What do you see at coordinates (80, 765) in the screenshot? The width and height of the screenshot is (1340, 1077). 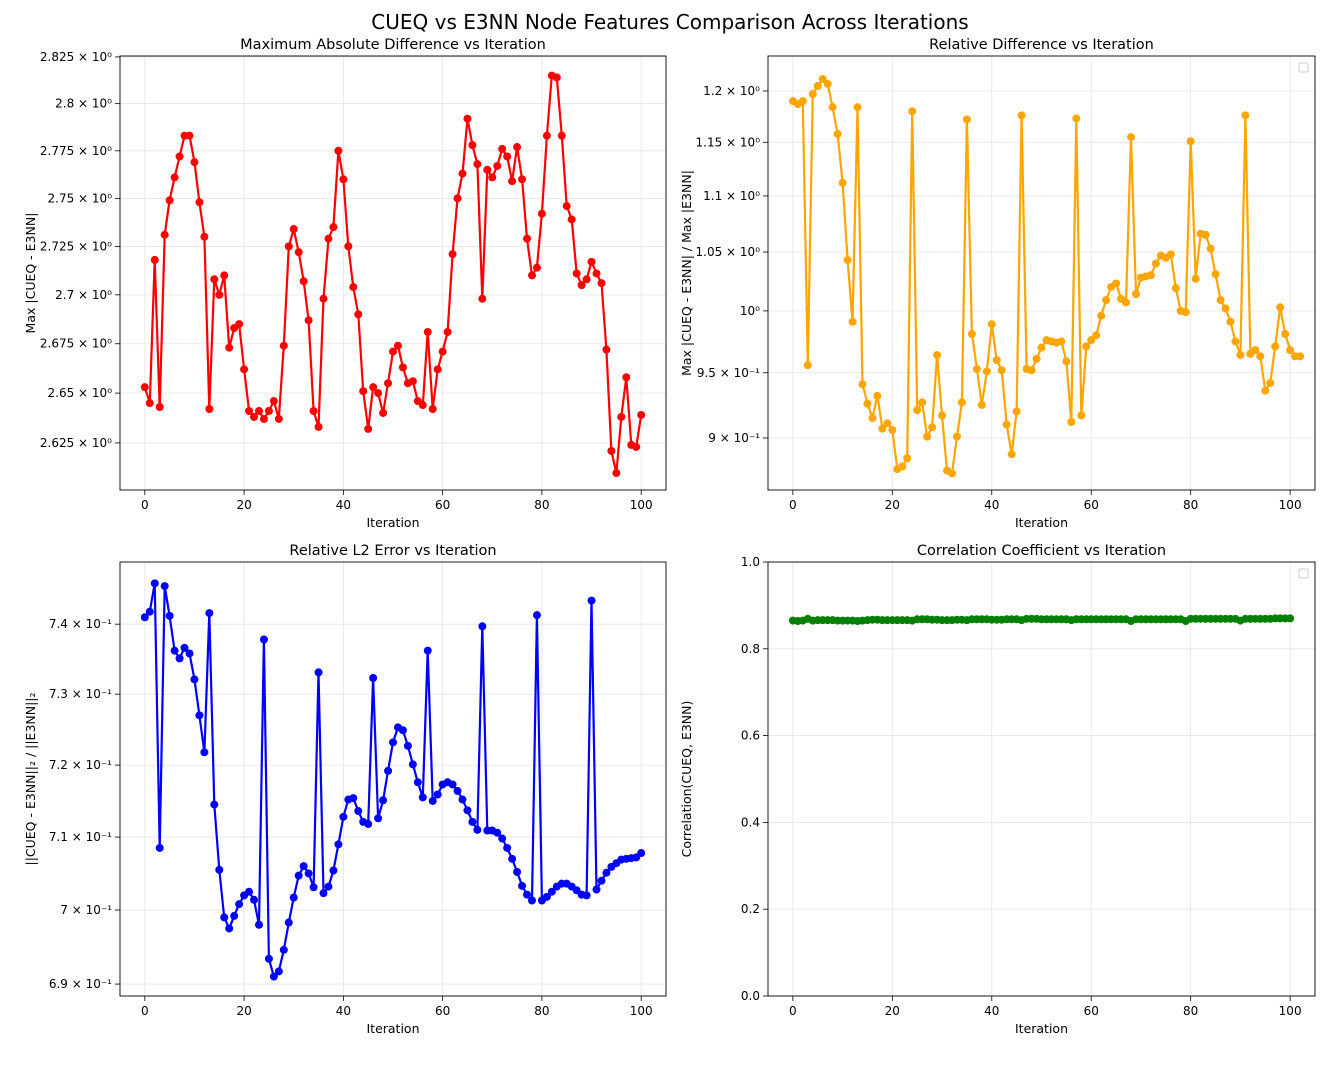 I see `y-tick-label: 7.2 × 10⁻¹` at bounding box center [80, 765].